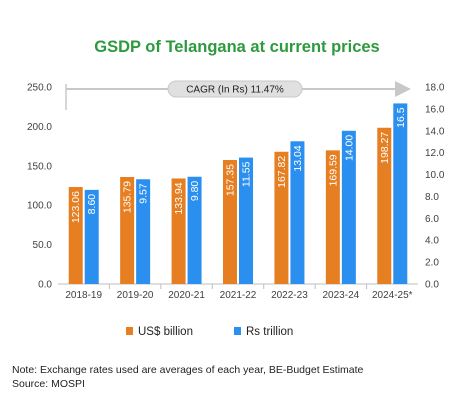  What do you see at coordinates (341, 295) in the screenshot?
I see `x-tick-label: 2023-24` at bounding box center [341, 295].